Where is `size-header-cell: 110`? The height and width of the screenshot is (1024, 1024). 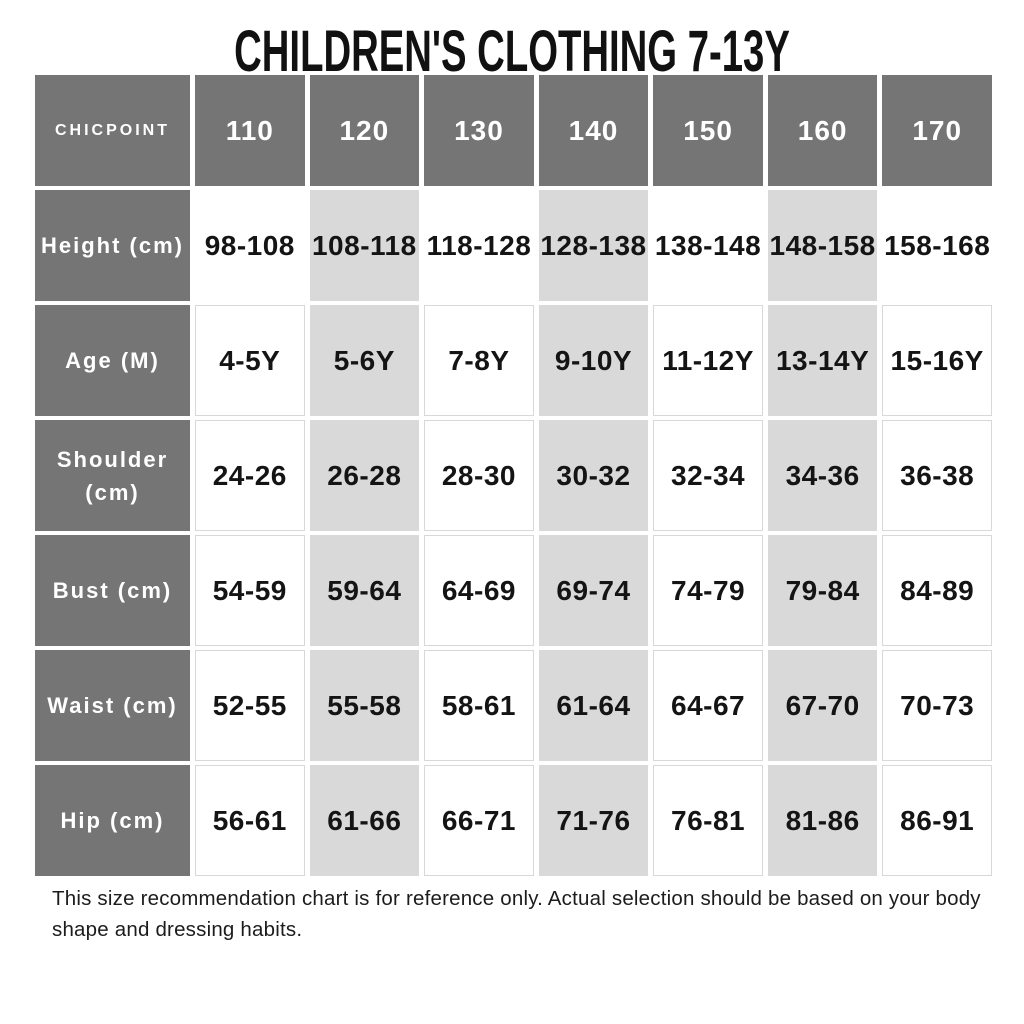 size-header-cell: 110 is located at coordinates (250, 130).